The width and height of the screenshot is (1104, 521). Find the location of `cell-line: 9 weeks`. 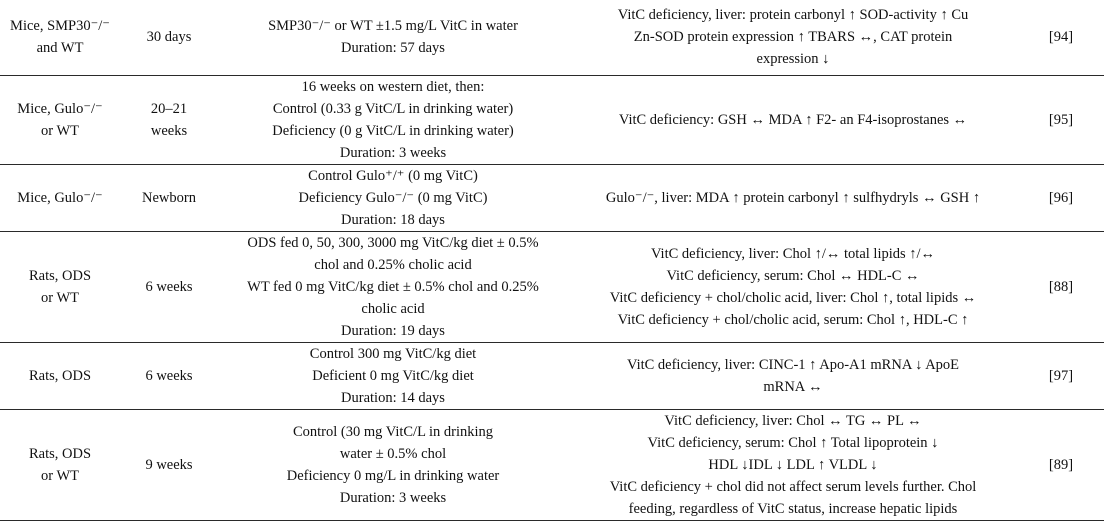

cell-line: 9 weeks is located at coordinates (169, 464).